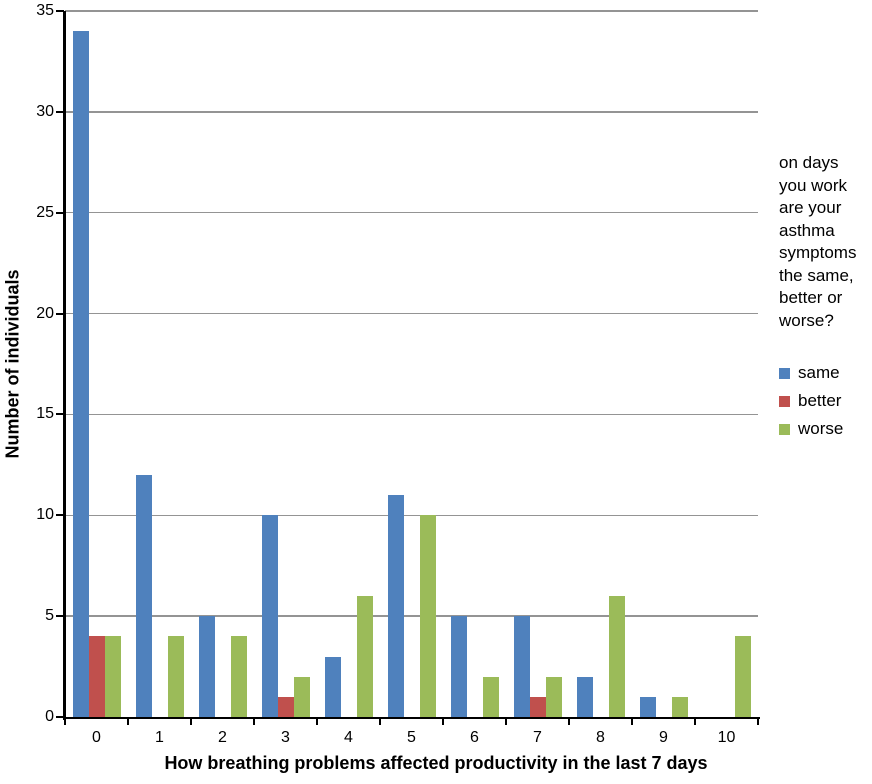 The height and width of the screenshot is (784, 872). Describe the element at coordinates (49, 616) in the screenshot. I see `y-axis-tick-label-5: 5` at that location.